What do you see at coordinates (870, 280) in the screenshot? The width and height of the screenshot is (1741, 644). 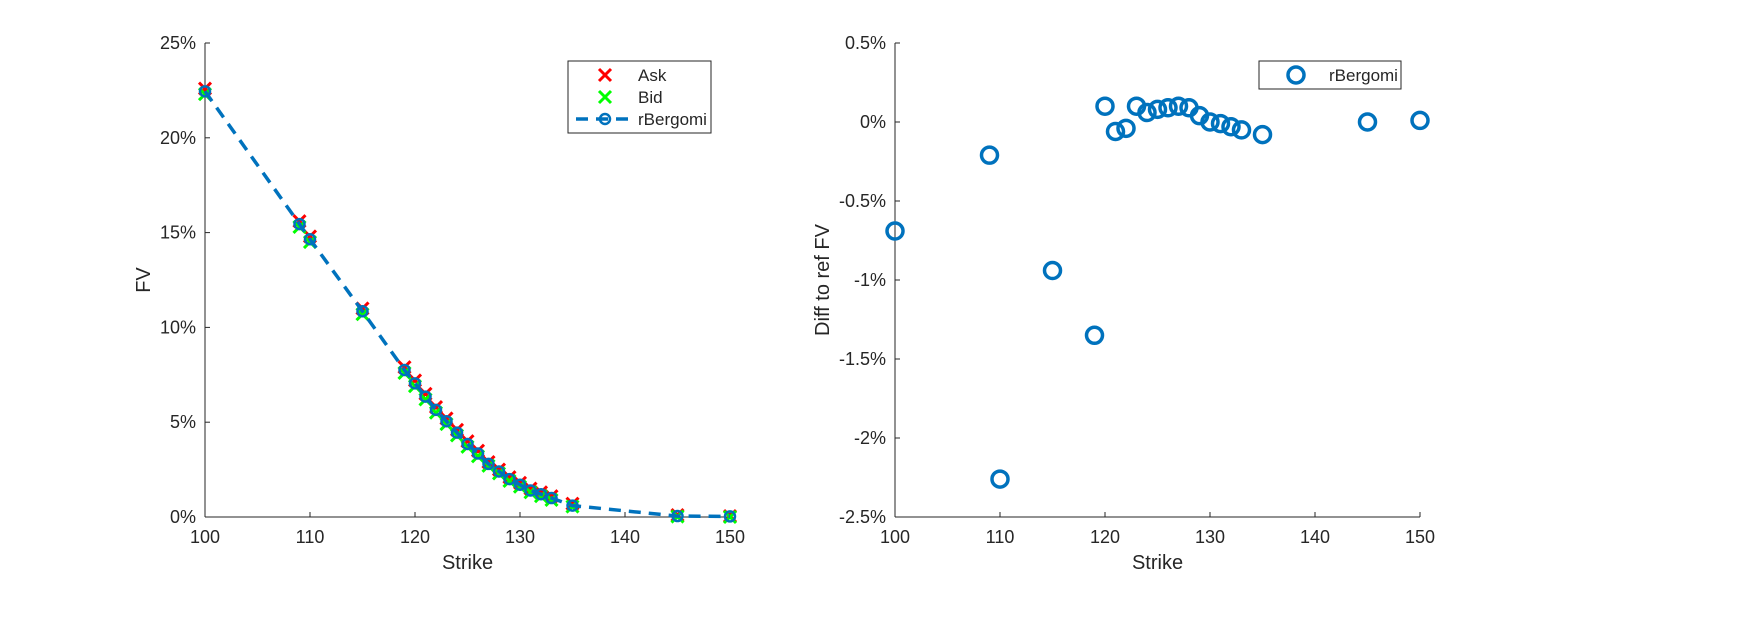 I see `y-tick-label: -1%` at bounding box center [870, 280].